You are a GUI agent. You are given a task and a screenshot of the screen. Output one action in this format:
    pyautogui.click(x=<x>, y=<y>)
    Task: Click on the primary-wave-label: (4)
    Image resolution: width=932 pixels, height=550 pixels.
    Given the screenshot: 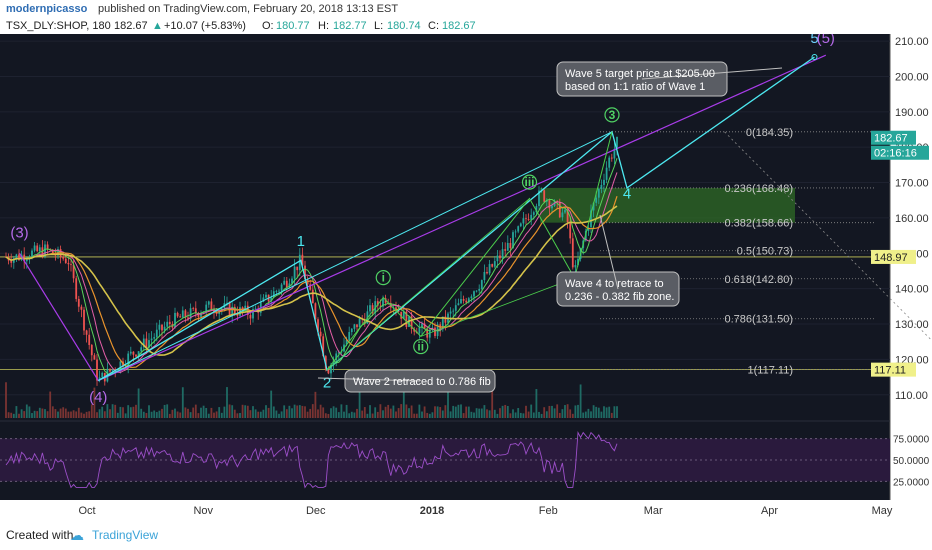 What is the action you would take?
    pyautogui.click(x=98, y=397)
    